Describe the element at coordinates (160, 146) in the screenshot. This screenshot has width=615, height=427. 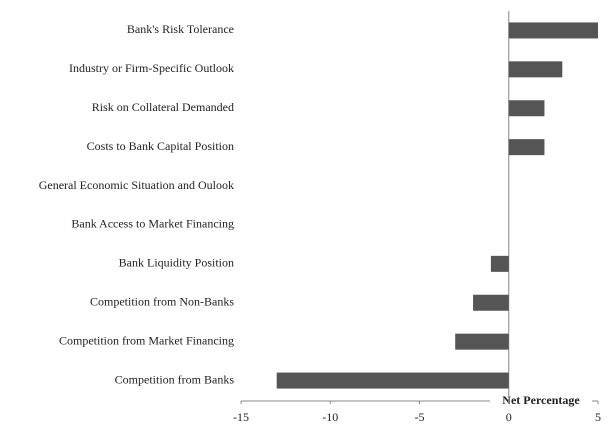
I see `y-tick-label: Costs to Bank Capital Position` at that location.